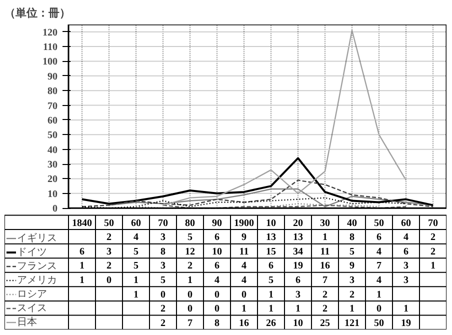 This screenshot has width=452, height=335. Describe the element at coordinates (325, 223) in the screenshot. I see `x-tick-label: 30` at that location.